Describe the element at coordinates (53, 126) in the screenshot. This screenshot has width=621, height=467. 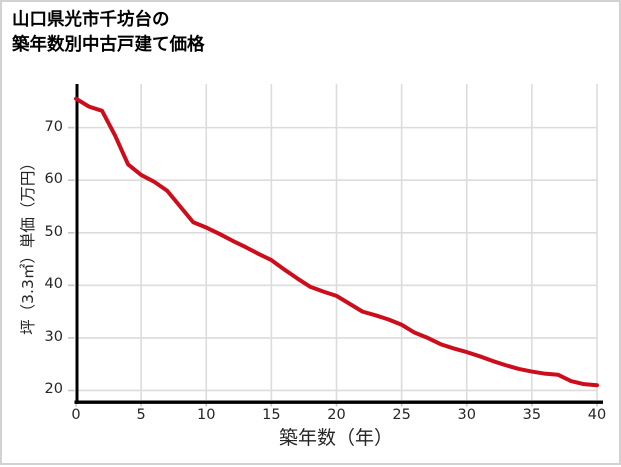
I see `y-tick-label: 70` at that location.